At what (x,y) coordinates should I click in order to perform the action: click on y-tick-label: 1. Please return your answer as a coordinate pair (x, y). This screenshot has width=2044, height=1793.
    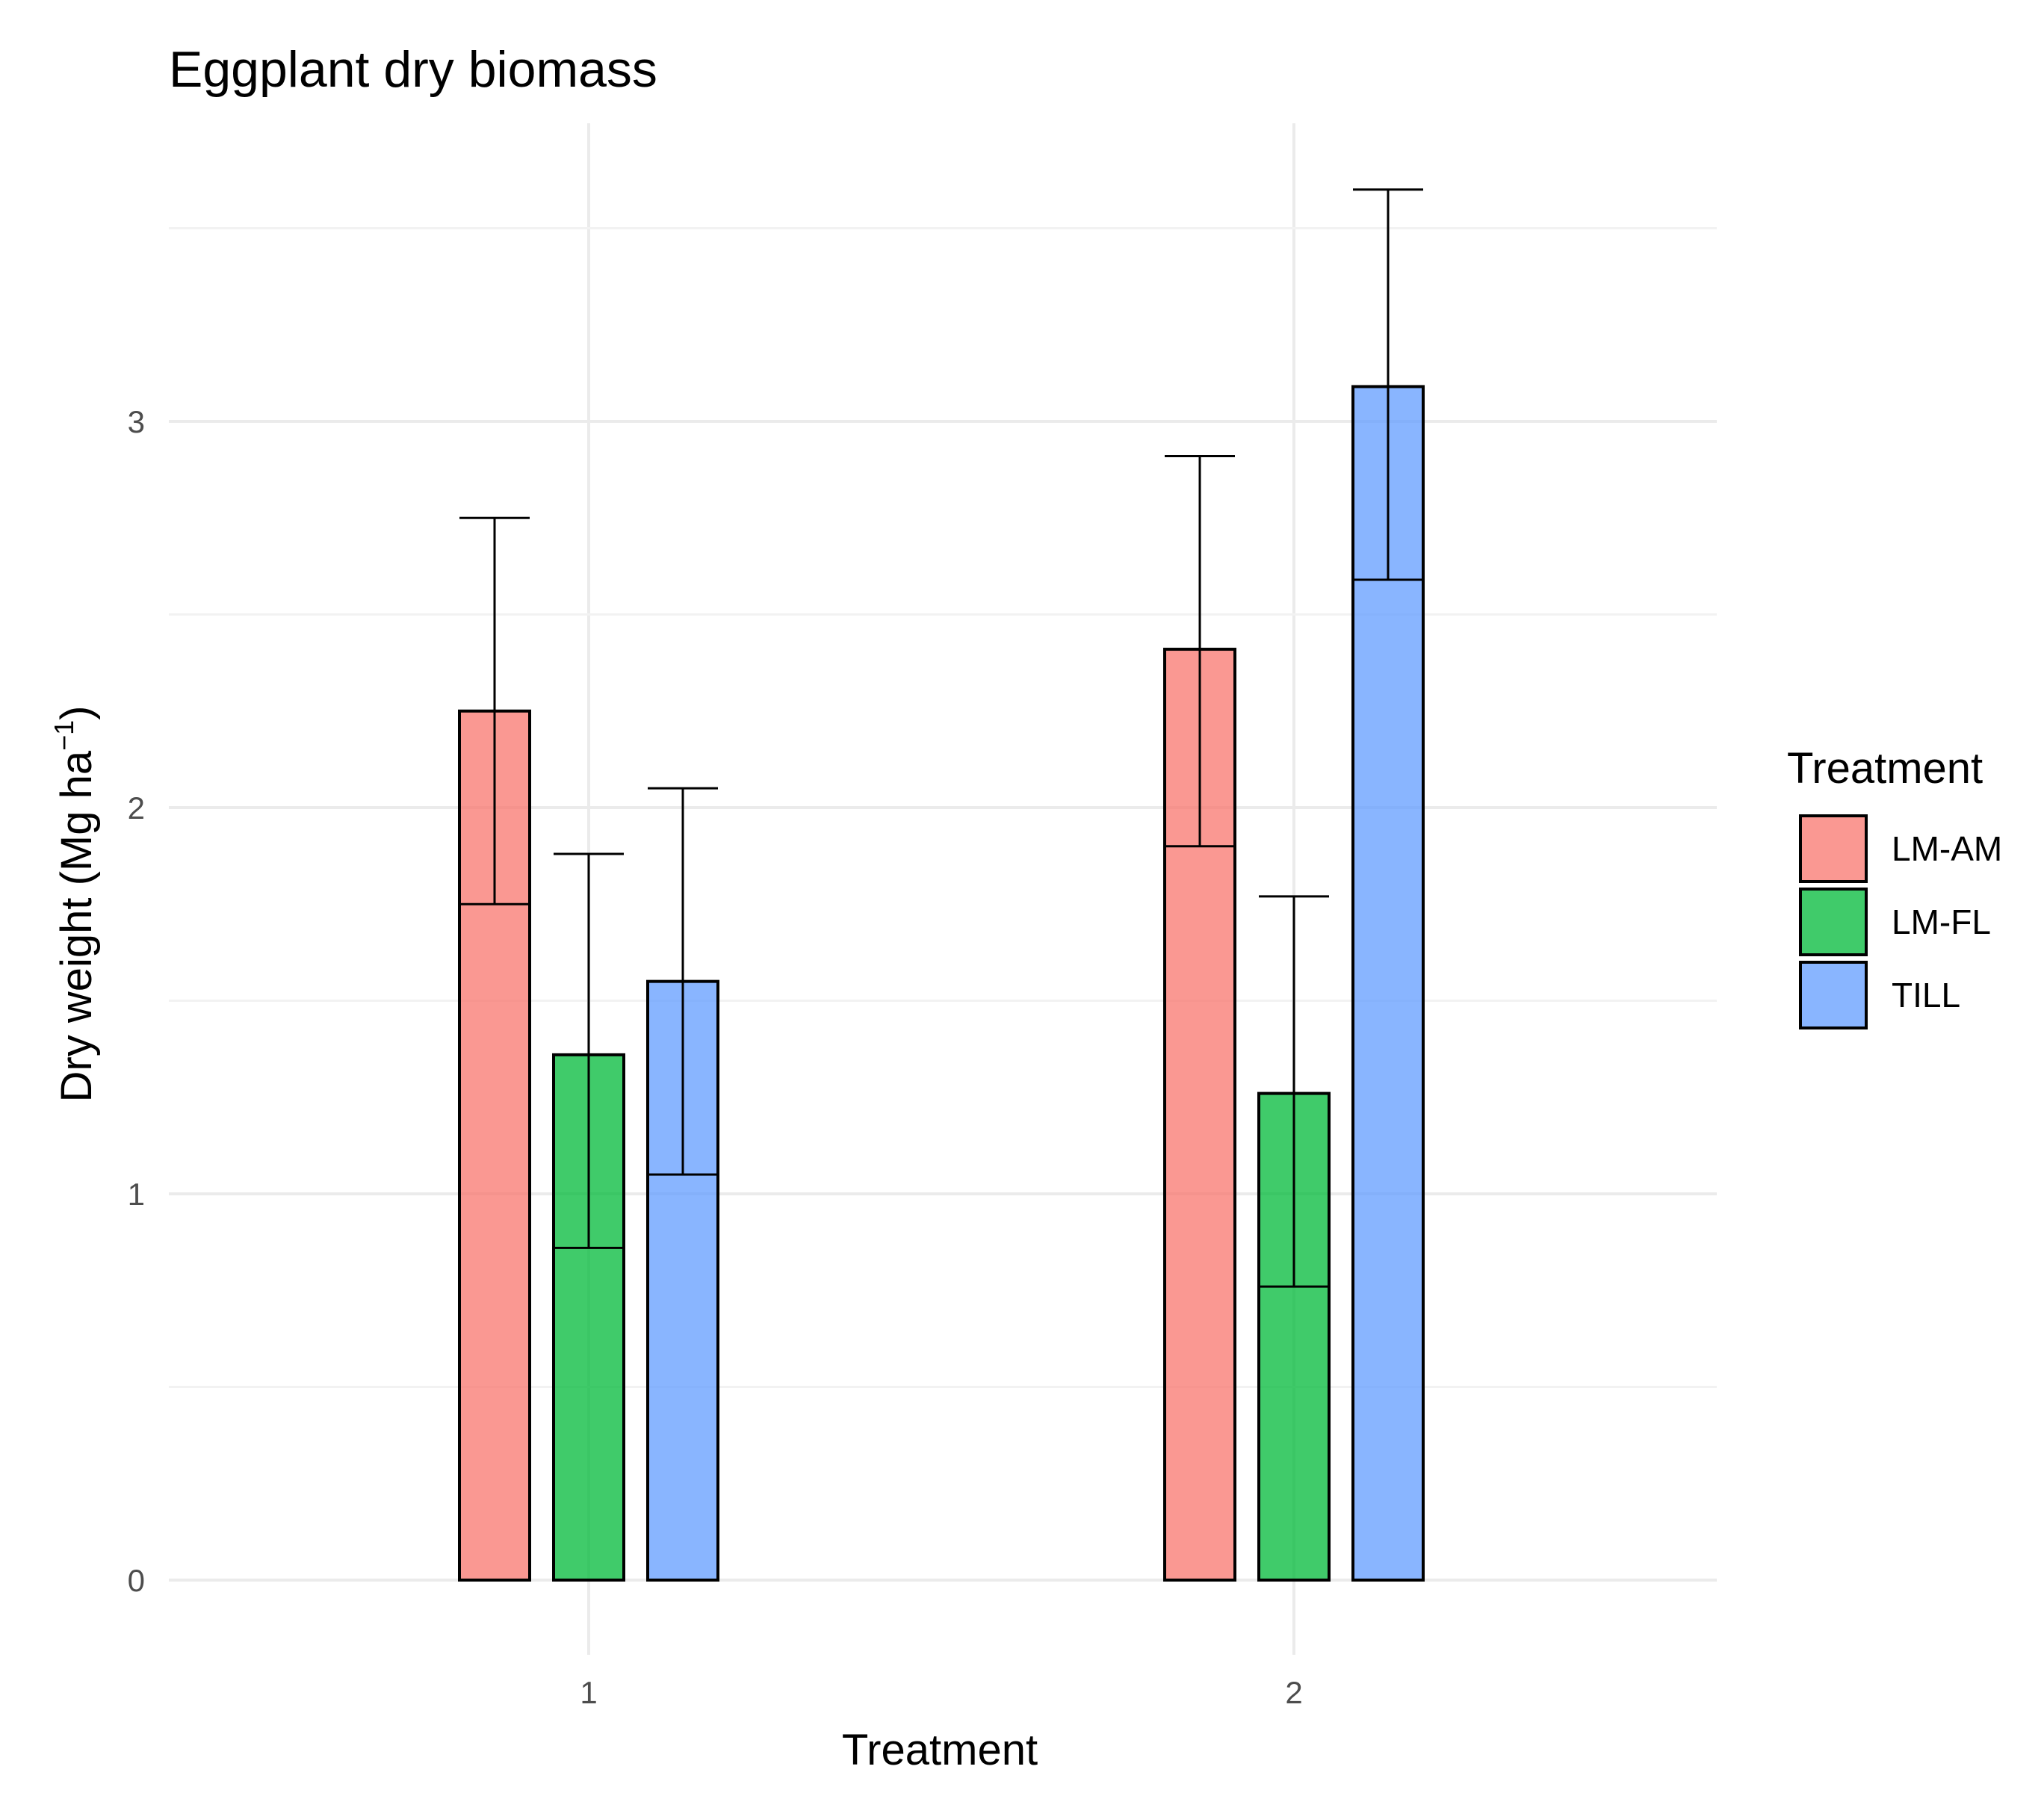
    Looking at the image, I should click on (136, 1194).